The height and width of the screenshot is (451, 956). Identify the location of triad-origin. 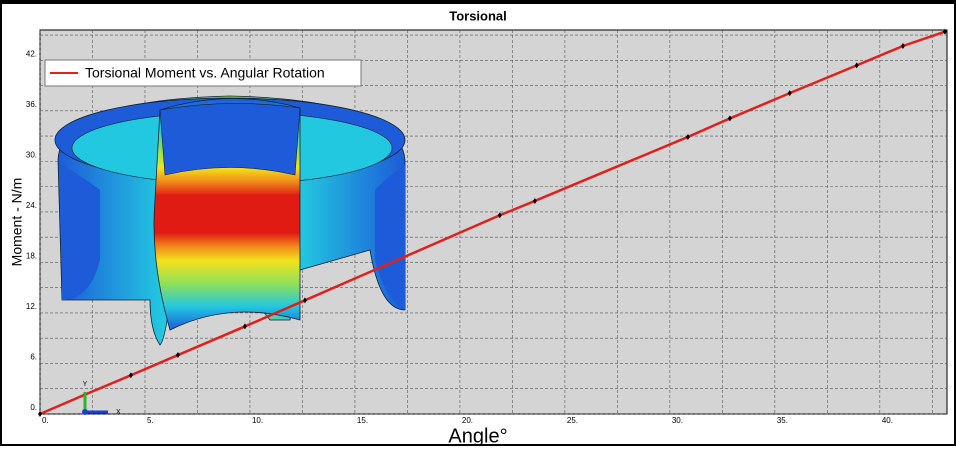
(85, 412).